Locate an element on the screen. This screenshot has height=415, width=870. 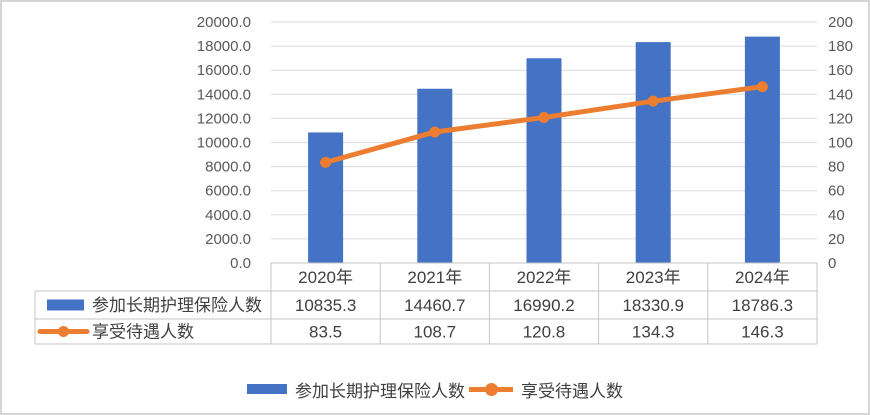
line-marker-2021年 is located at coordinates (435, 132).